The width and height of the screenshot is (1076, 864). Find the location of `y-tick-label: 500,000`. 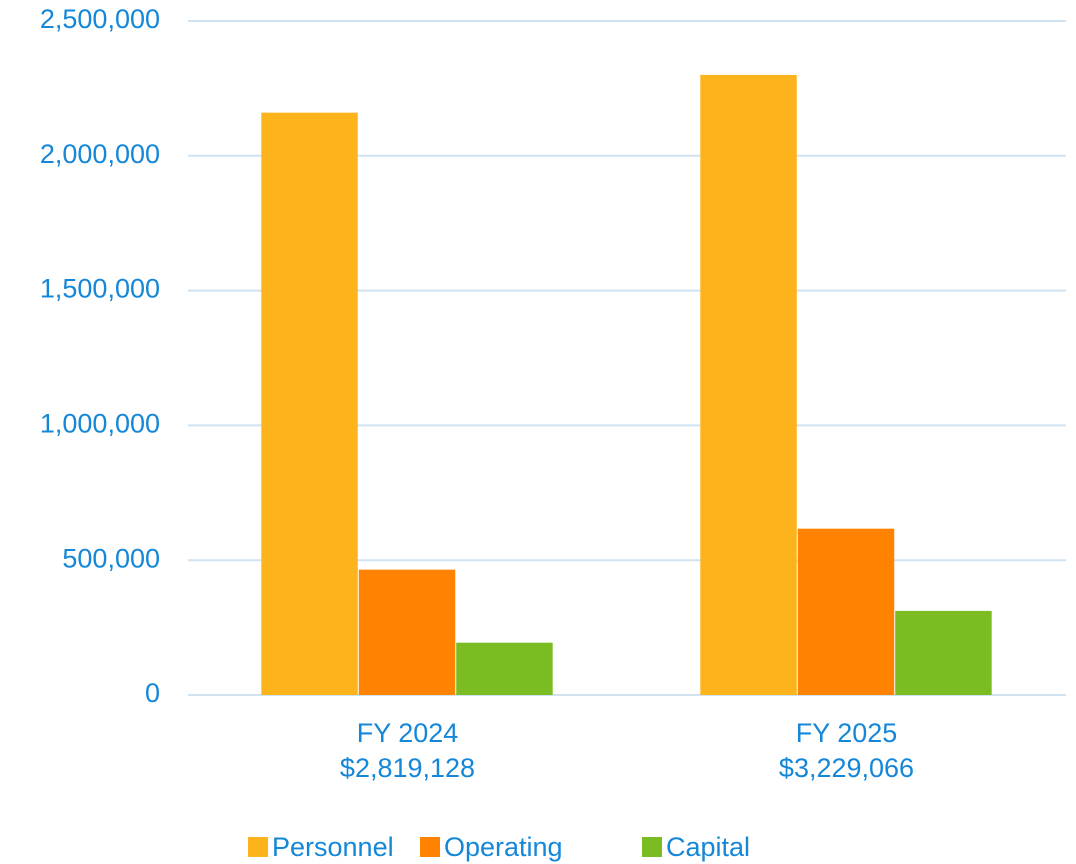

y-tick-label: 500,000 is located at coordinates (111, 558).